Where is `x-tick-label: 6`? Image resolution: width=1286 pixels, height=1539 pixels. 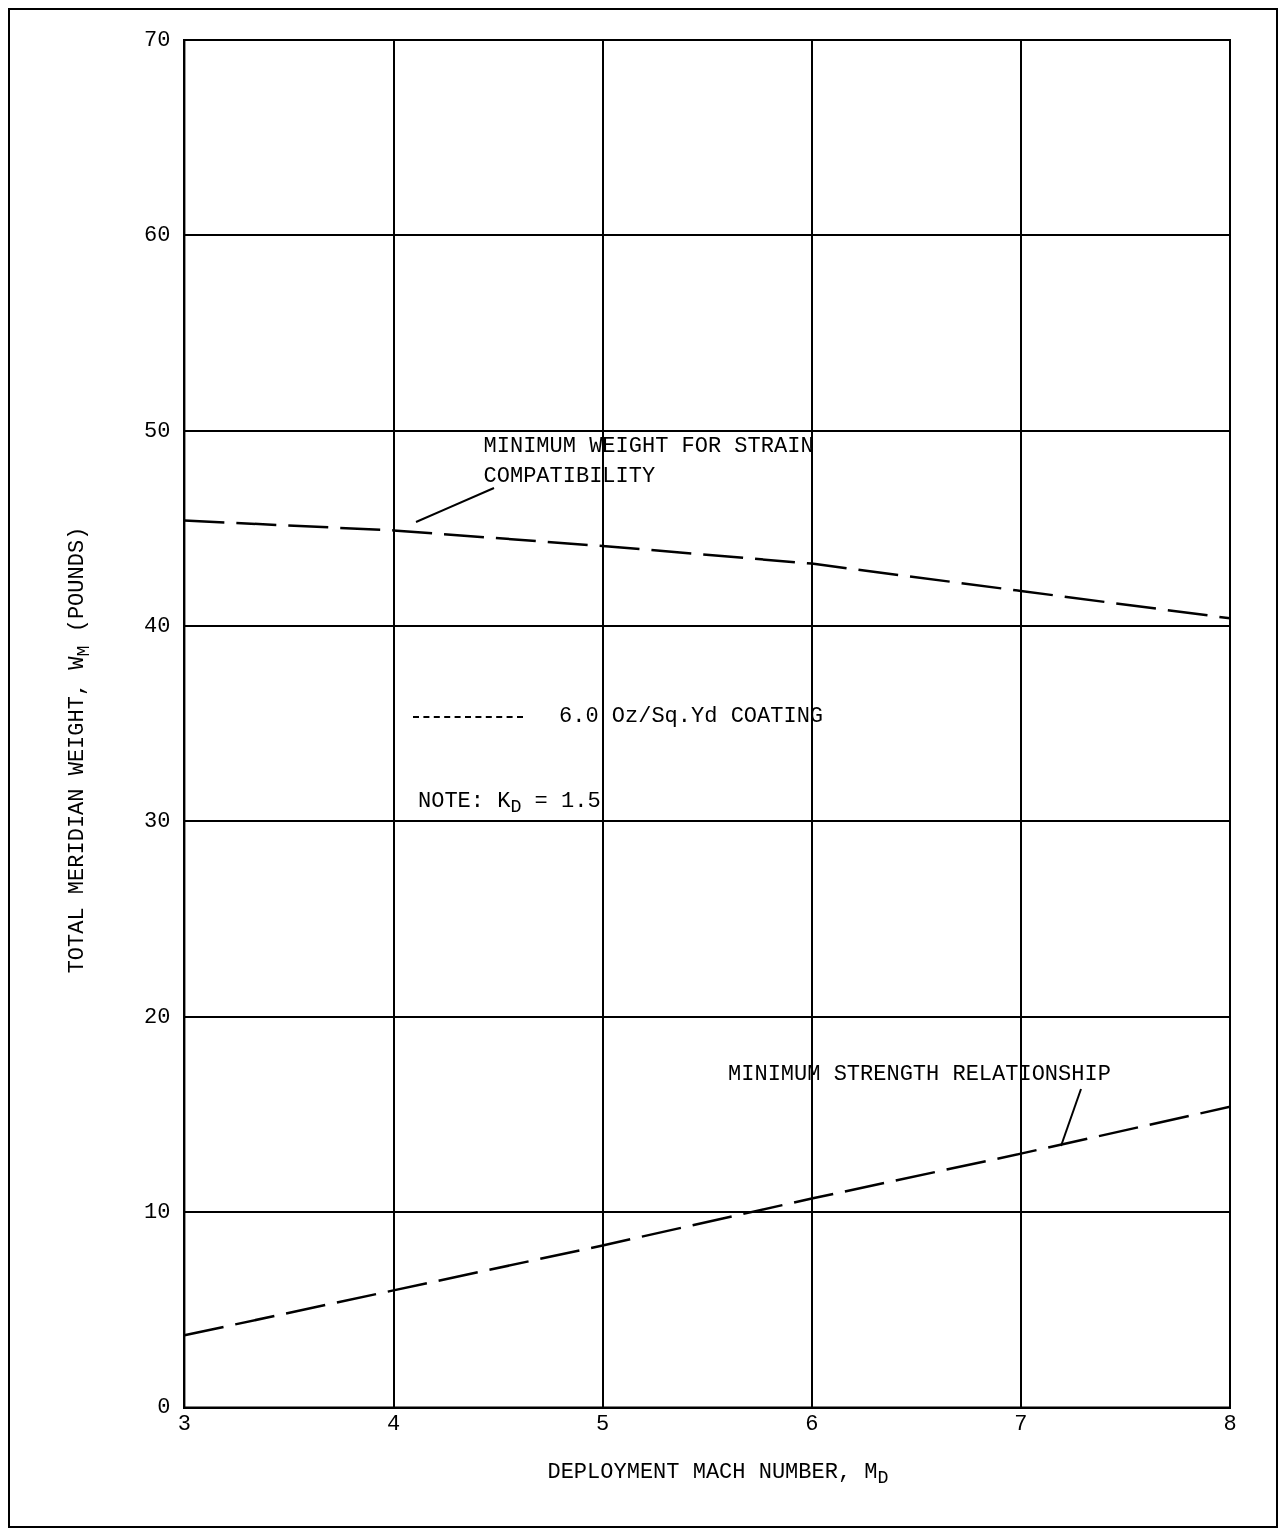
x-tick-label: 6 is located at coordinates (812, 1424).